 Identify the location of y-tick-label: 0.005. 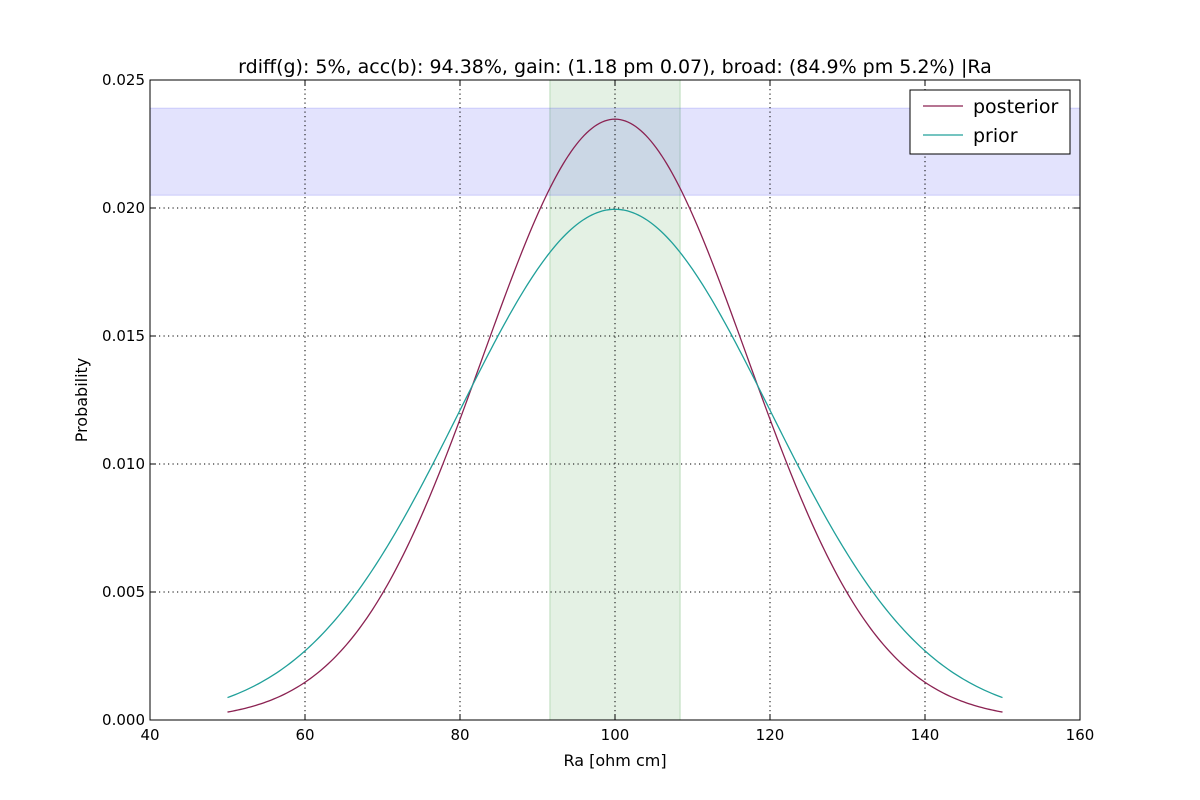
(123, 592).